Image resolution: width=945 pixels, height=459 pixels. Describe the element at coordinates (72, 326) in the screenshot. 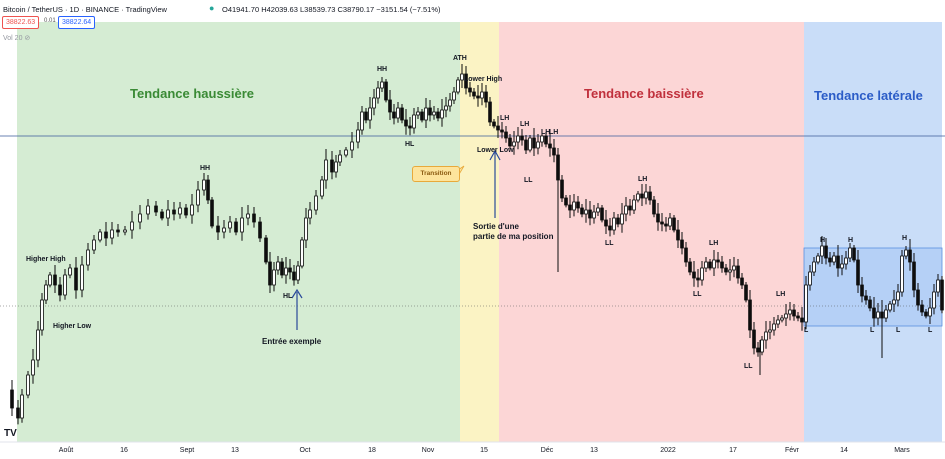

I see `higher-low-label: Higher Low` at that location.